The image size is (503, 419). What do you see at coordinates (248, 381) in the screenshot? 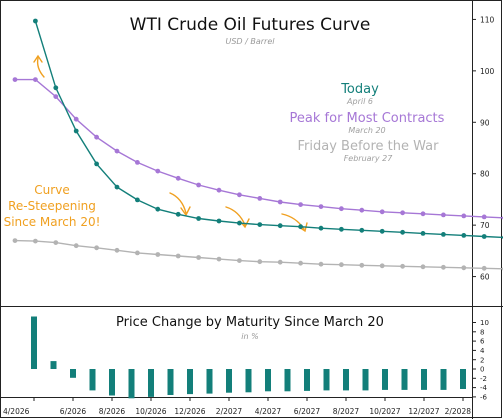
I see `bar-3-2027` at bounding box center [248, 381].